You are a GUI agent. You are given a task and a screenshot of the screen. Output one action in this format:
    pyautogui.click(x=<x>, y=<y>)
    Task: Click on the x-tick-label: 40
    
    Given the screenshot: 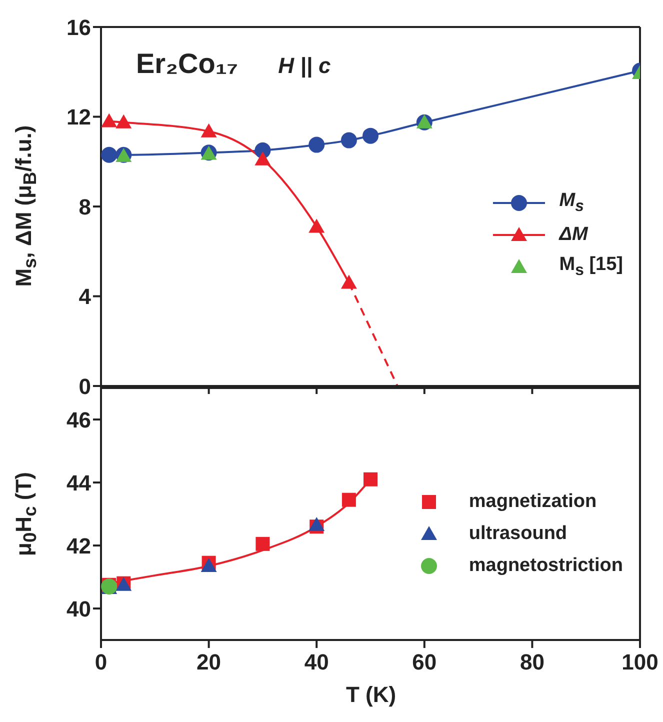 What is the action you would take?
    pyautogui.click(x=316, y=662)
    